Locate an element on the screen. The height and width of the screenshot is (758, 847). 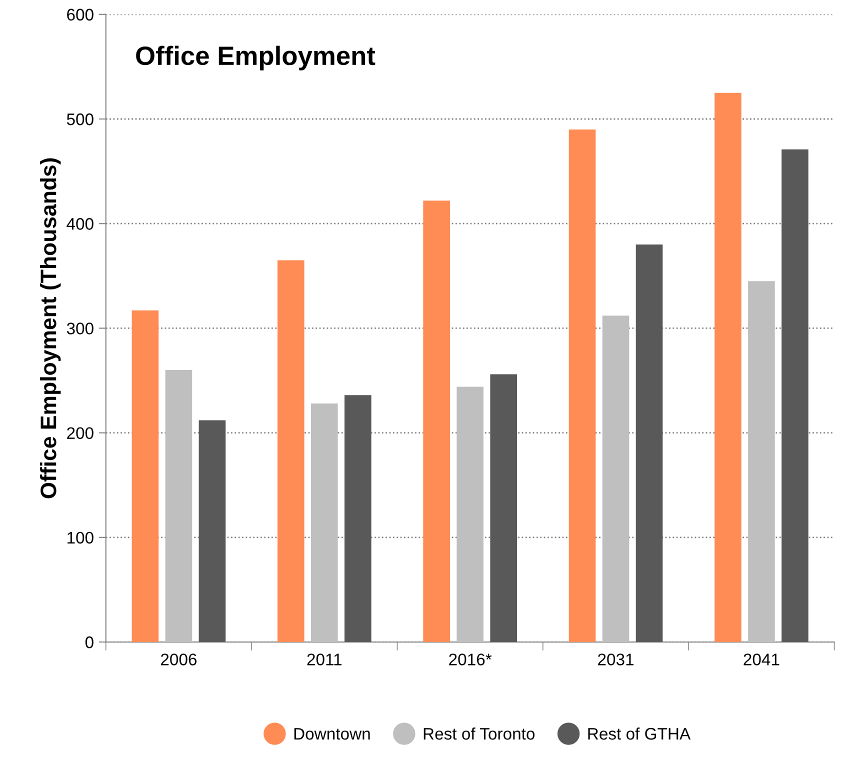
legend-label: Rest of Toronto is located at coordinates (479, 733).